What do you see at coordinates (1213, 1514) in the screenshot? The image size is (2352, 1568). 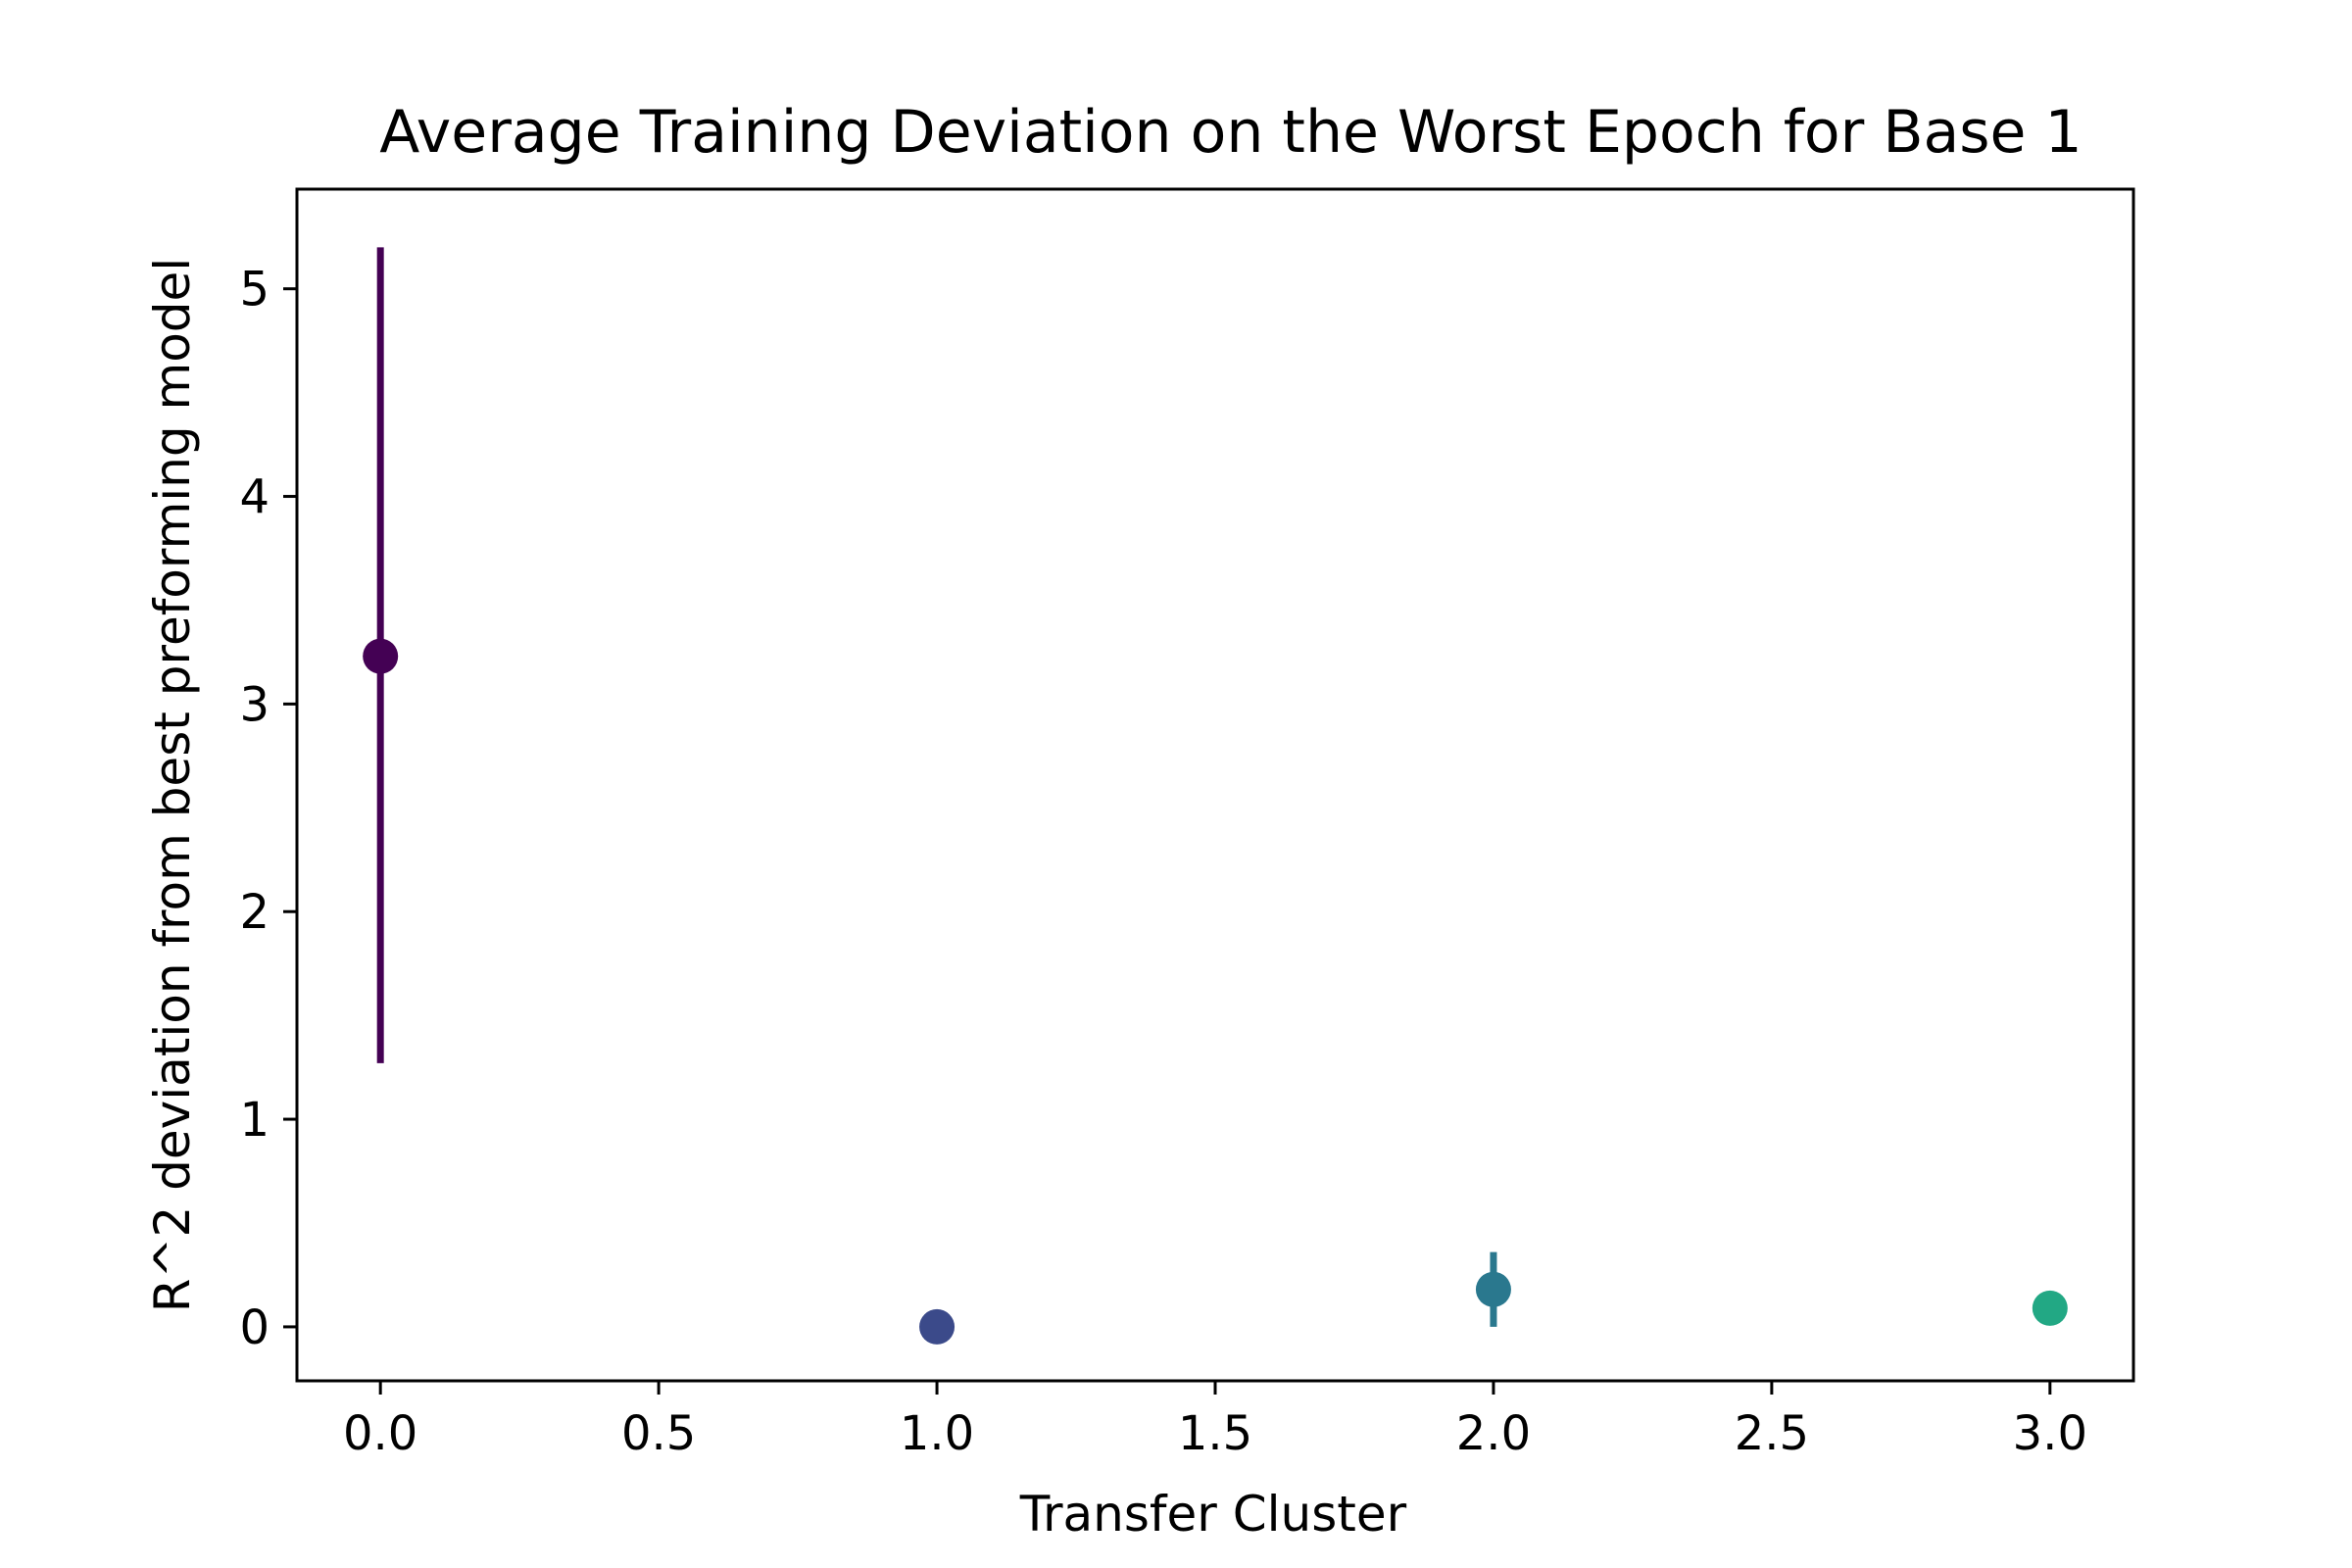 I see `x-axis-label: Transfer Cluster` at bounding box center [1213, 1514].